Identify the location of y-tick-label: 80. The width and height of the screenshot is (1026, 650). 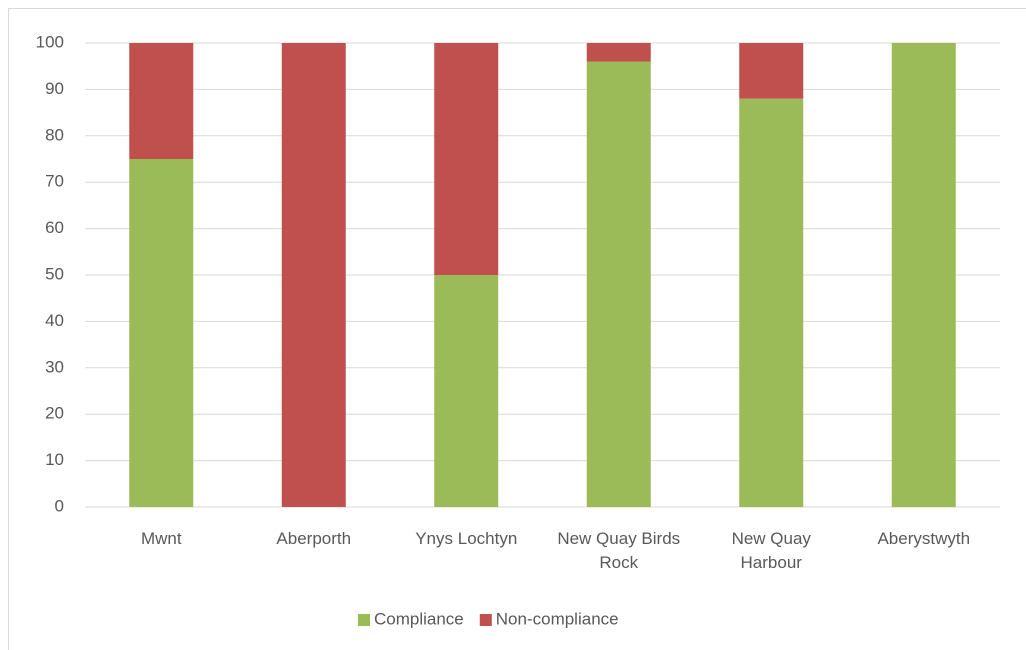
(54, 134).